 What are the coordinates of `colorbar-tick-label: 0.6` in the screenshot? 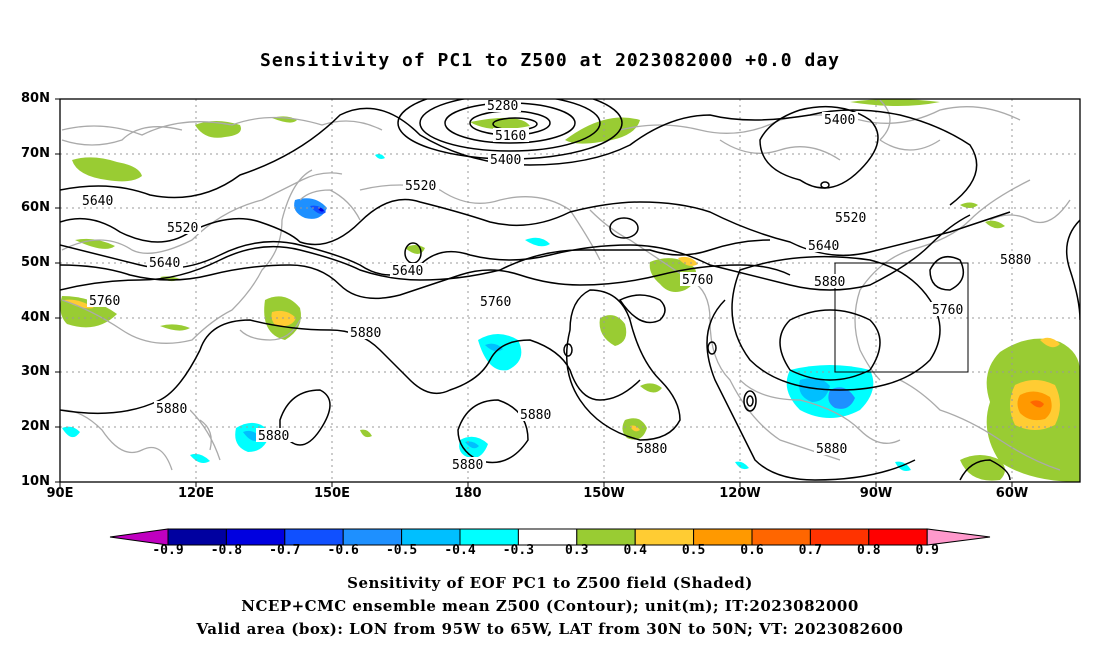 It's located at (752, 550).